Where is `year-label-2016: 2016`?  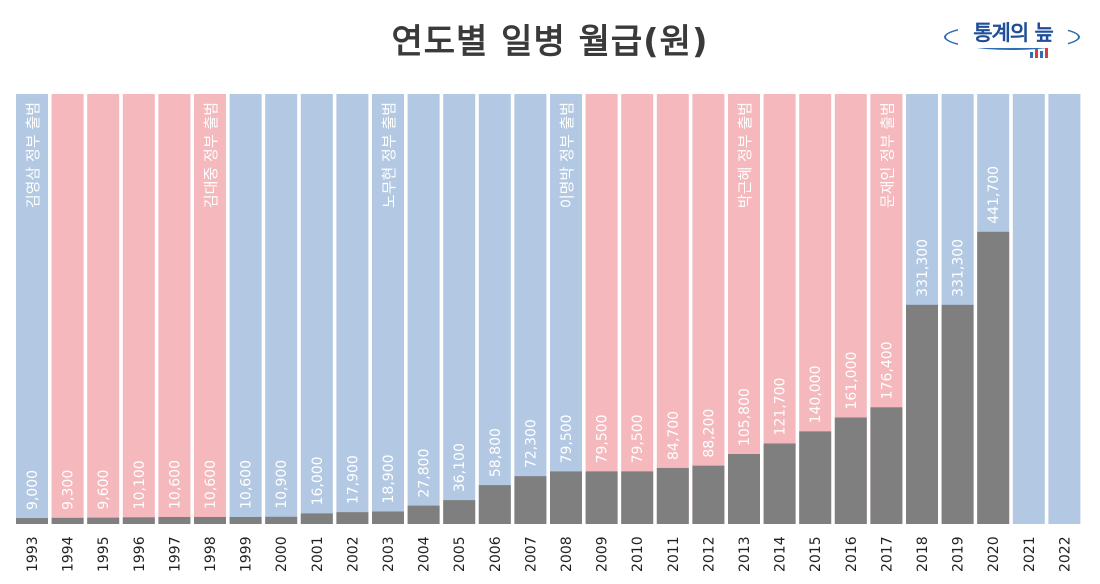
year-label-2016: 2016 is located at coordinates (852, 554).